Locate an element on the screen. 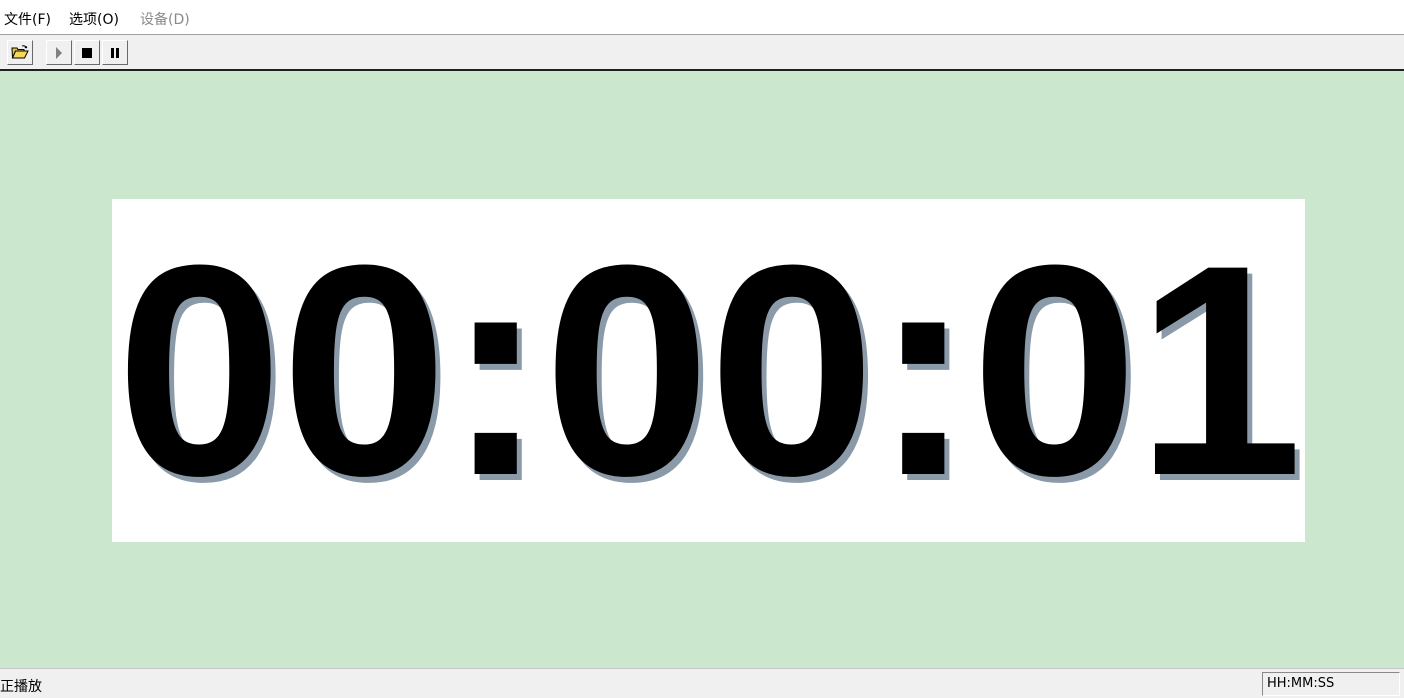  play-icon is located at coordinates (59, 52).